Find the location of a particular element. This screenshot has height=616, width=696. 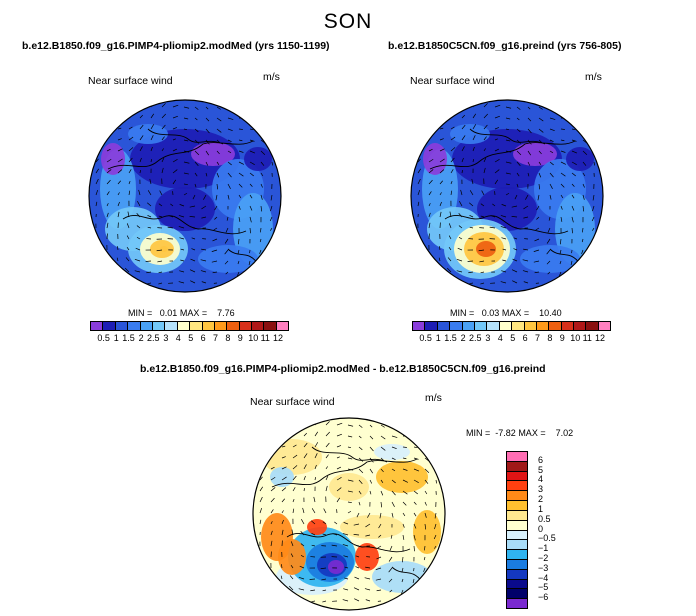

left-max-value: 7.76 is located at coordinates (226, 313).